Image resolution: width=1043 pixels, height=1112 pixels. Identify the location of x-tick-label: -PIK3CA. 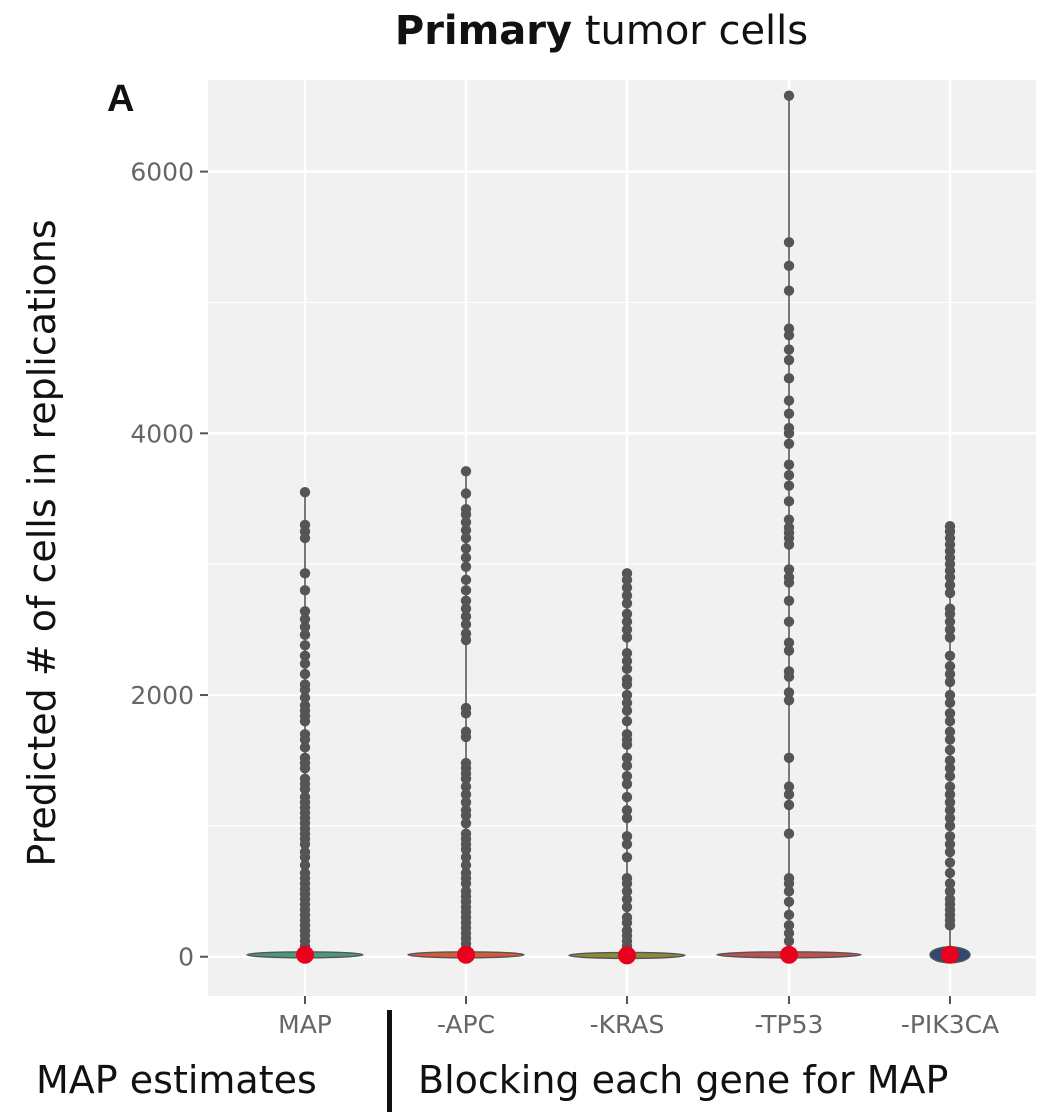
(950, 1024).